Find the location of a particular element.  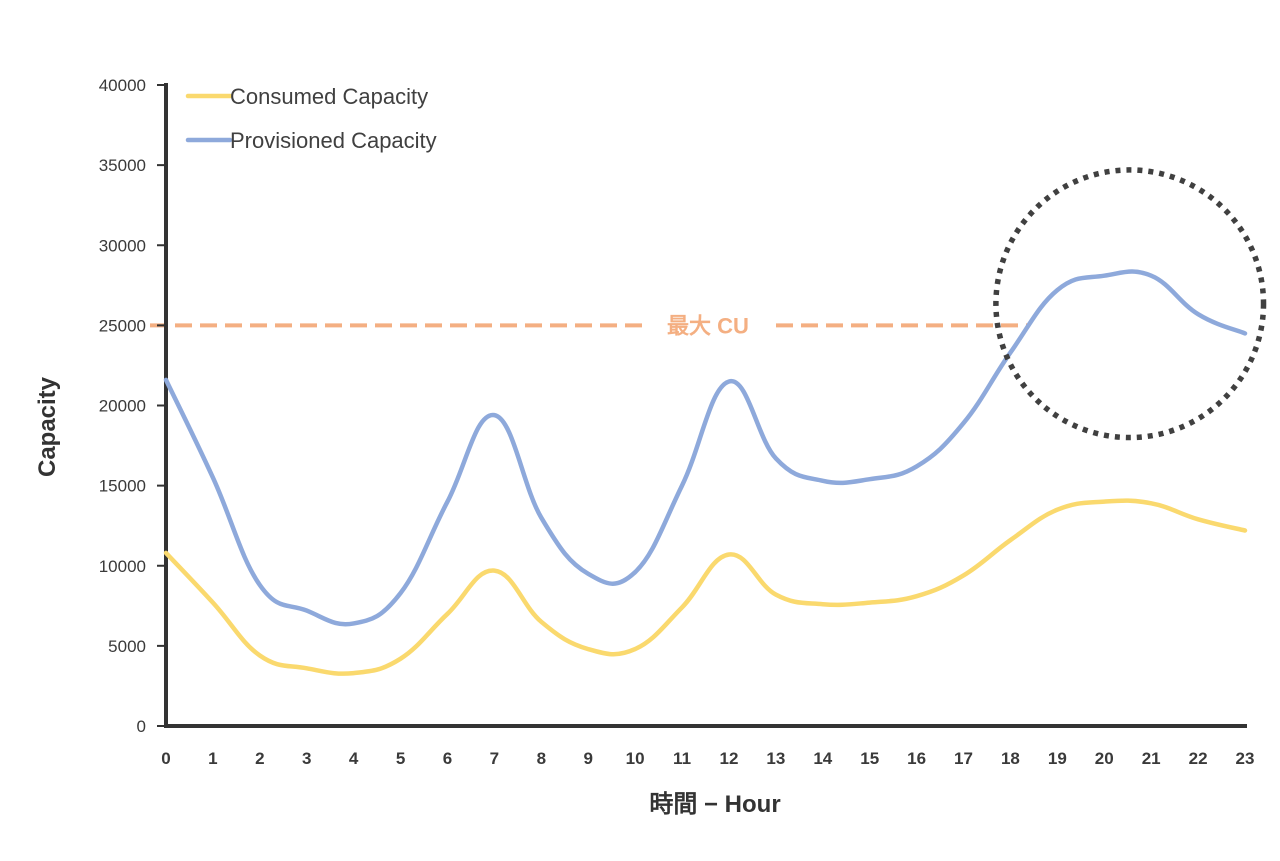

x-tick-label: 0 is located at coordinates (165, 758).